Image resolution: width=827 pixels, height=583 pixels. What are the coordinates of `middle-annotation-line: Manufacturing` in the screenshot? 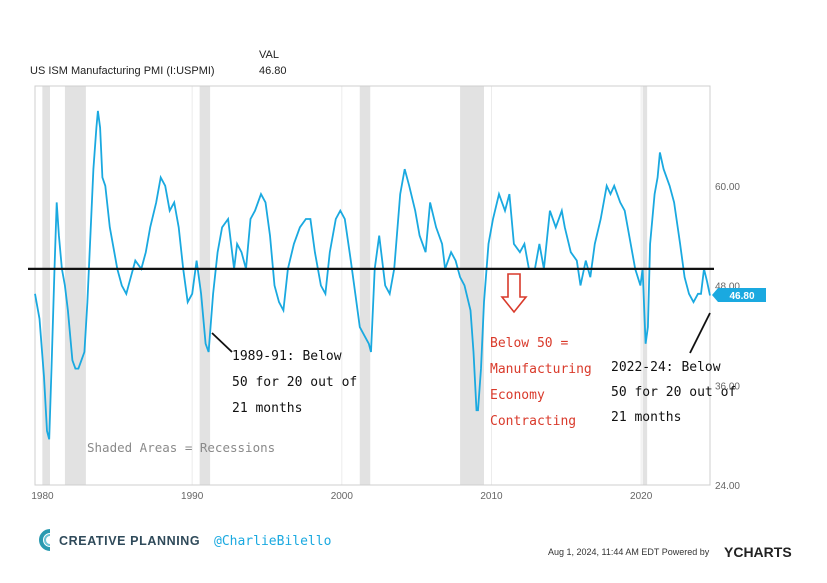 It's located at (541, 369).